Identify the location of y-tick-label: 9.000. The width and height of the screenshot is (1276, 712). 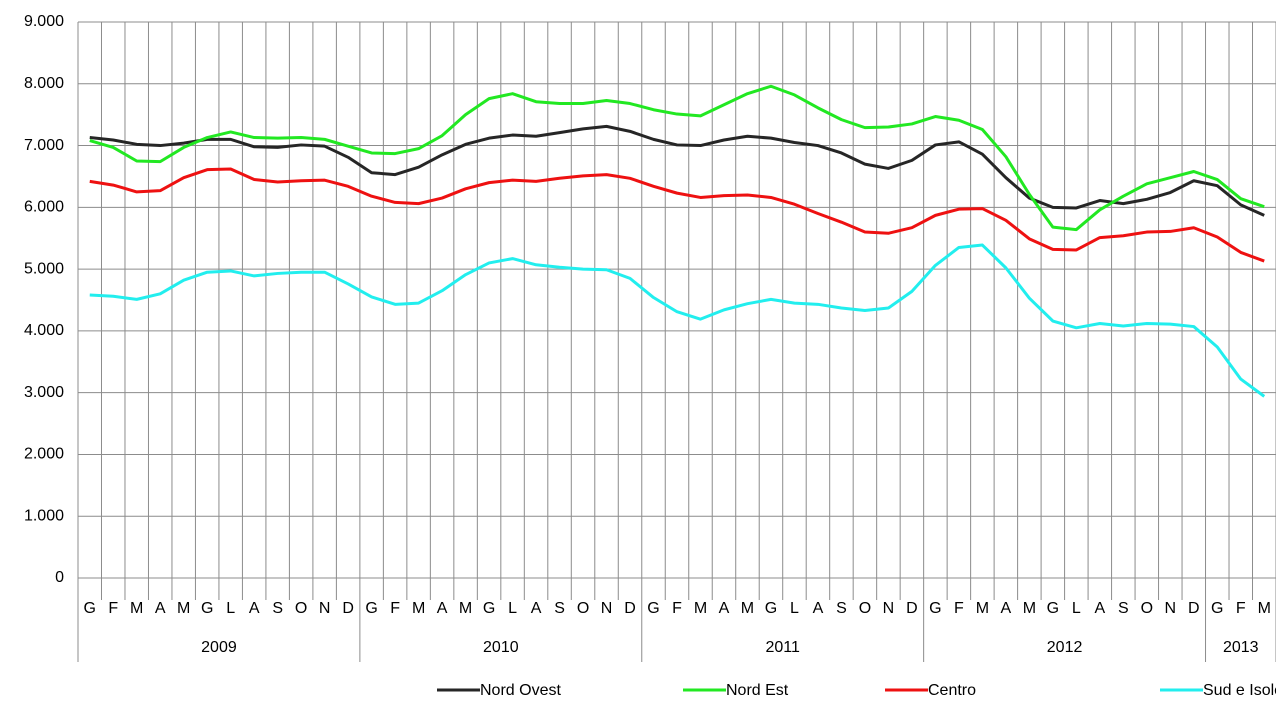
(44, 21).